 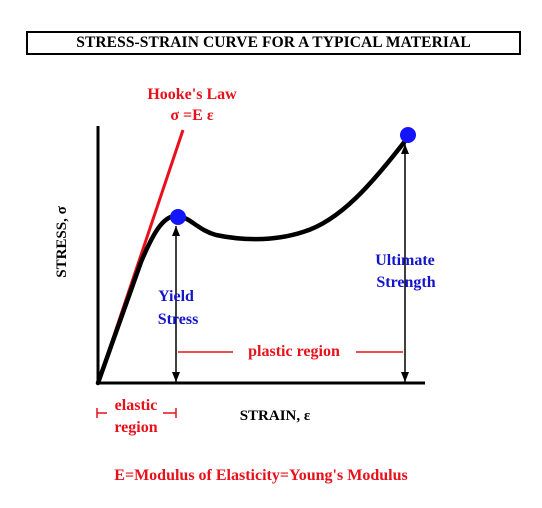 I want to click on ultimate-label-line1: Ultimate, so click(x=405, y=260).